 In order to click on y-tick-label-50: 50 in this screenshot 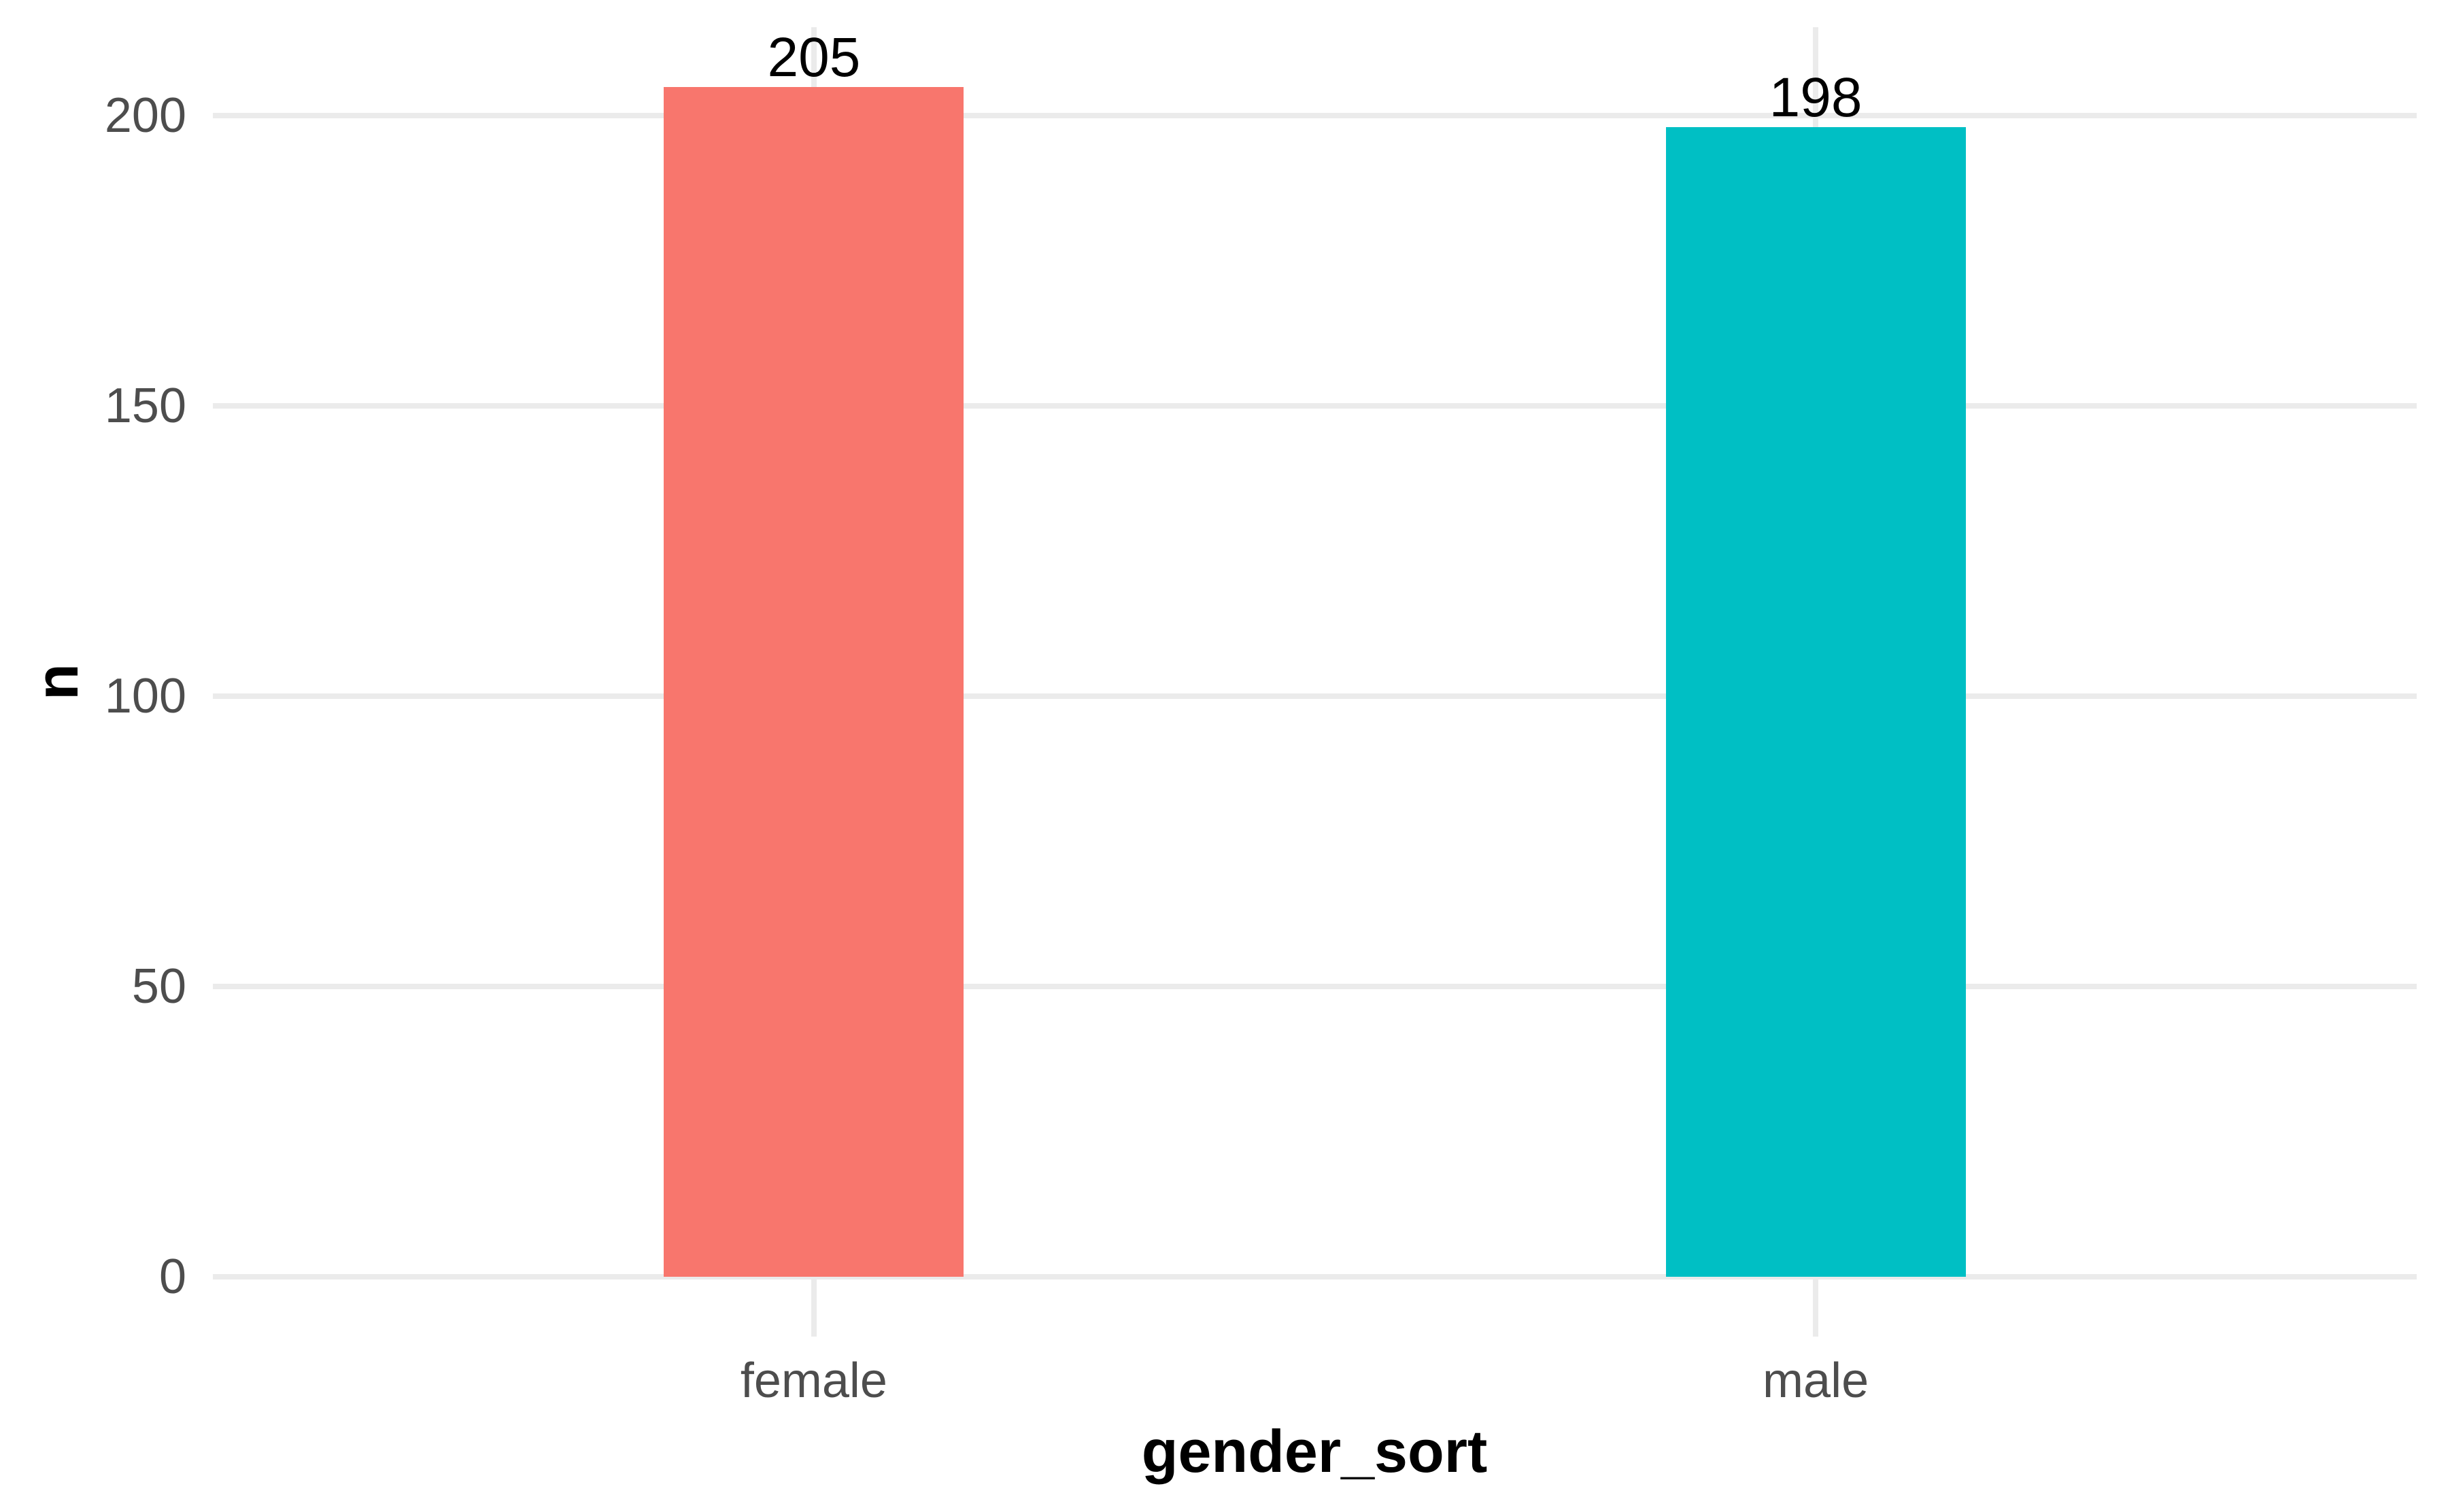, I will do `click(159, 986)`.